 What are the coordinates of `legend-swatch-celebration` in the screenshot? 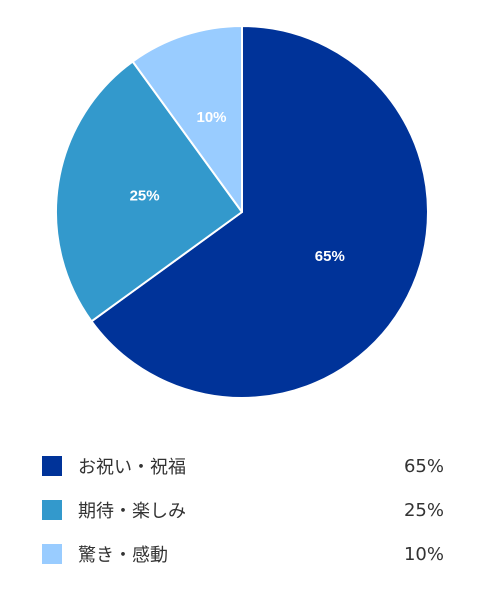 It's located at (52, 466).